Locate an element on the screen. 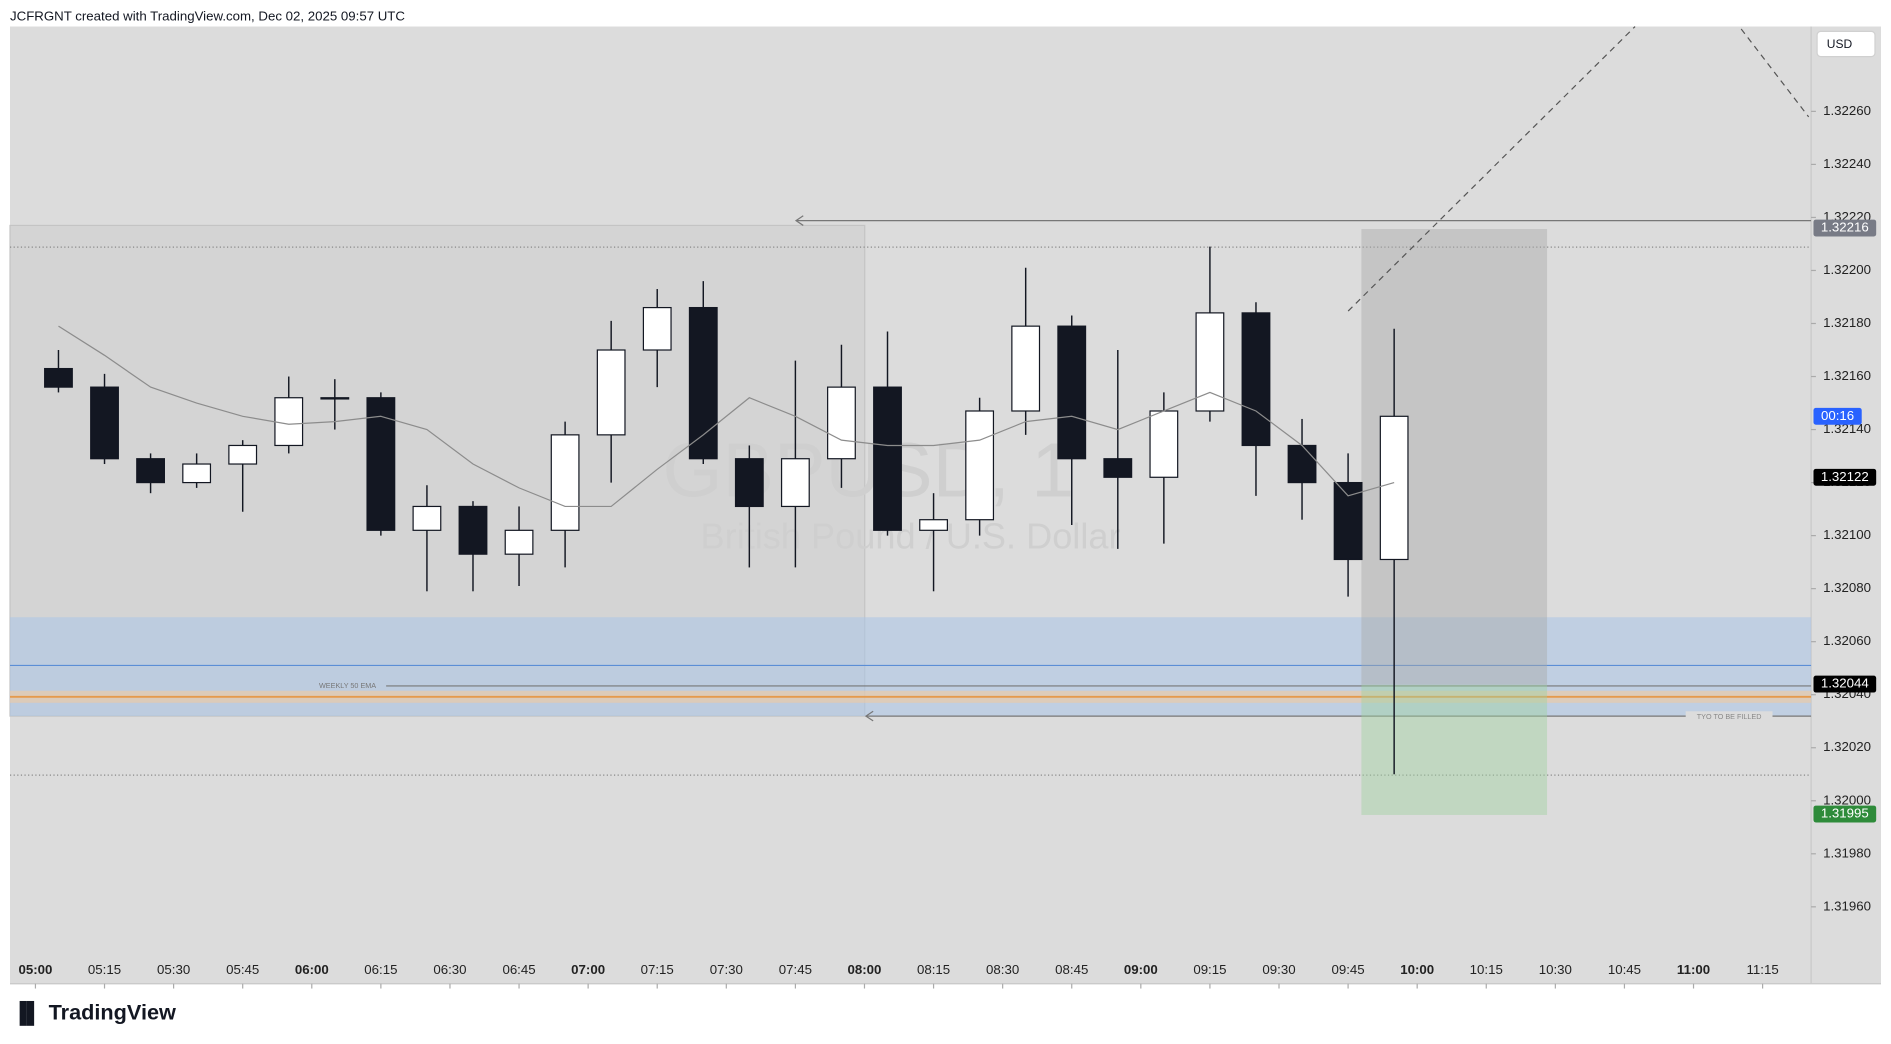  y-tick-label: 1.32100 is located at coordinates (1847, 534).